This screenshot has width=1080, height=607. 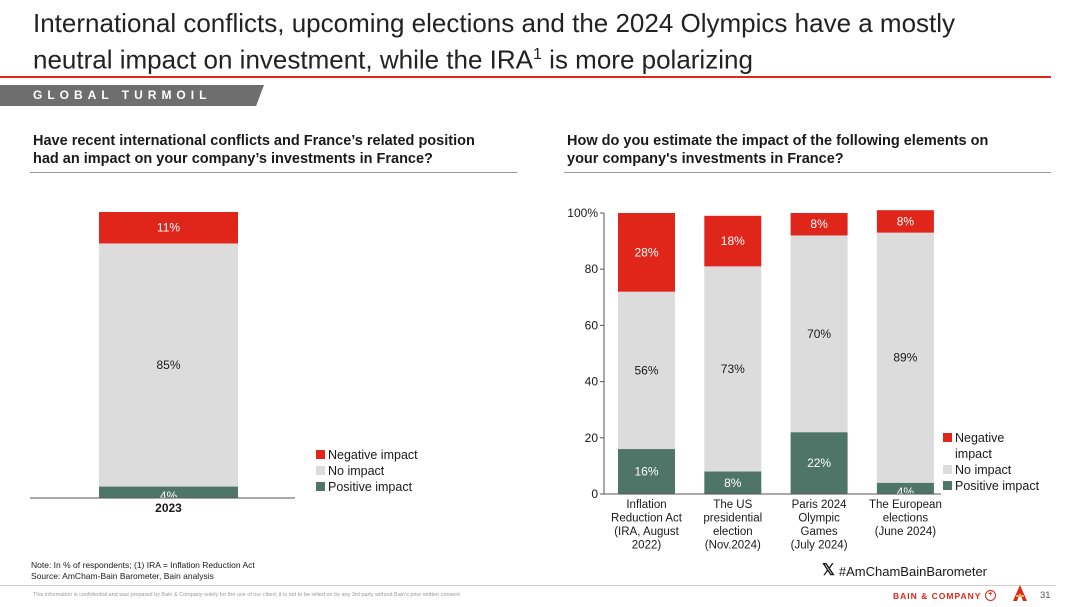 I want to click on left-chart-data-label: 11%, so click(x=168, y=228).